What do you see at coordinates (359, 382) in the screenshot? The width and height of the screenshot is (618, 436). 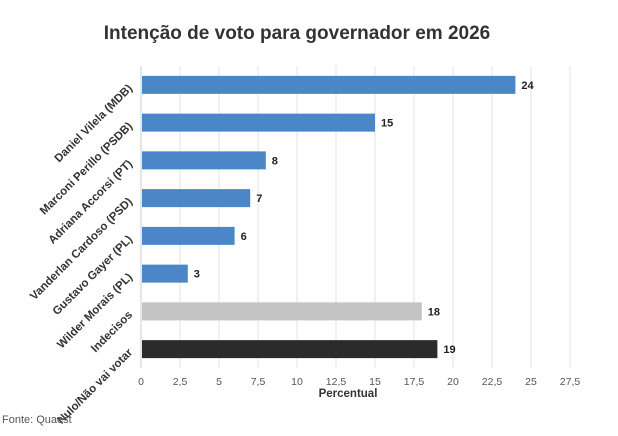 I see `x-tick-labels: 0 2,5 5 7,5 10 12,5 15 17,5 20 22,5 25 27,5` at bounding box center [359, 382].